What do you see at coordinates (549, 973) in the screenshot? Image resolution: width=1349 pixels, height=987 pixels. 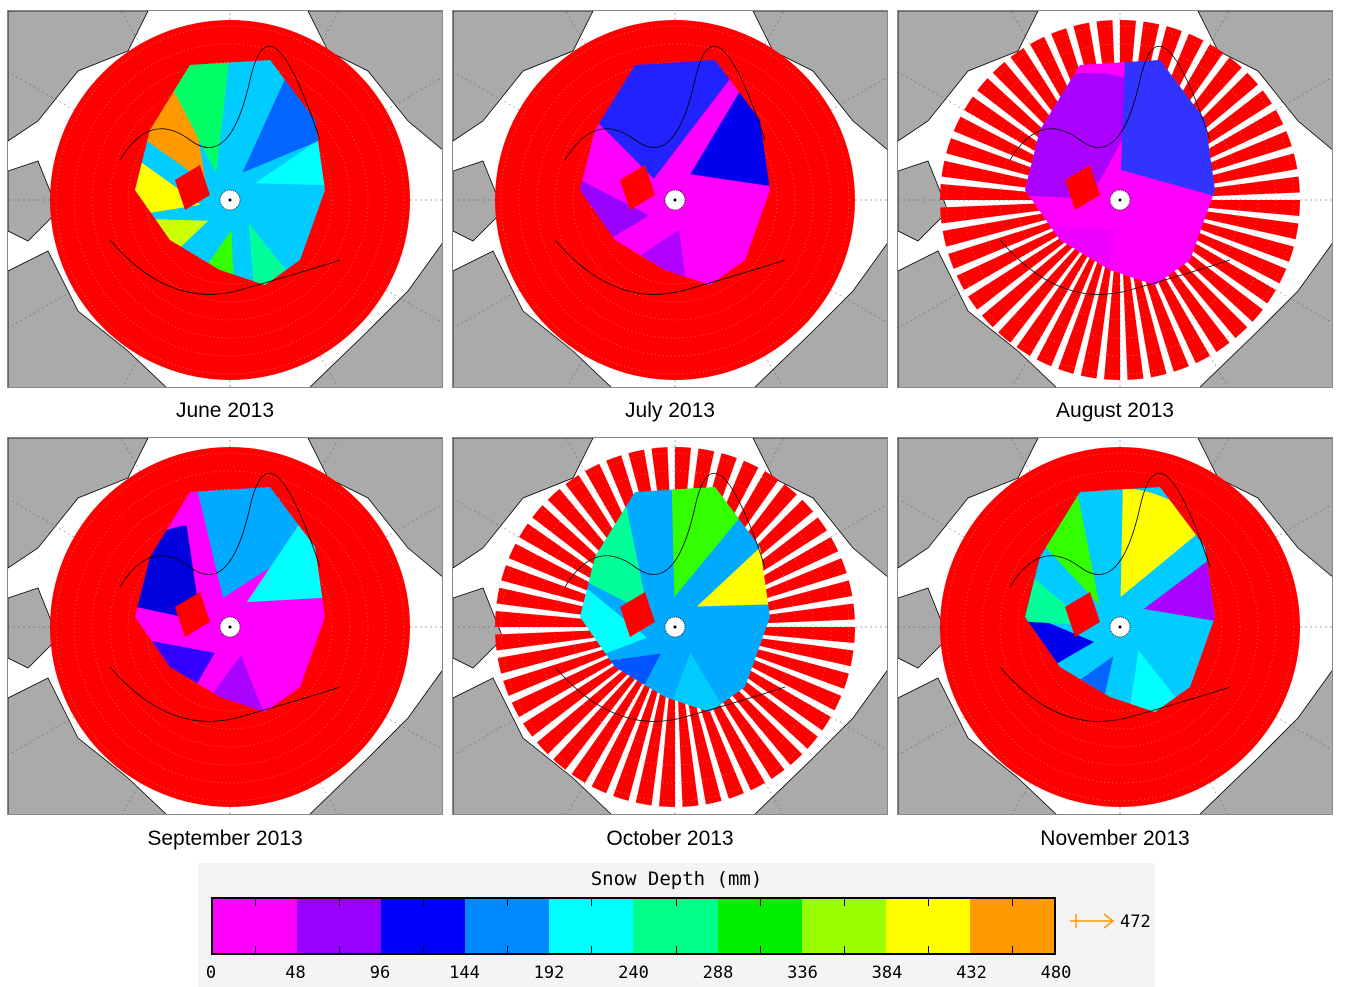 I see `legend-tick-label: 192` at bounding box center [549, 973].